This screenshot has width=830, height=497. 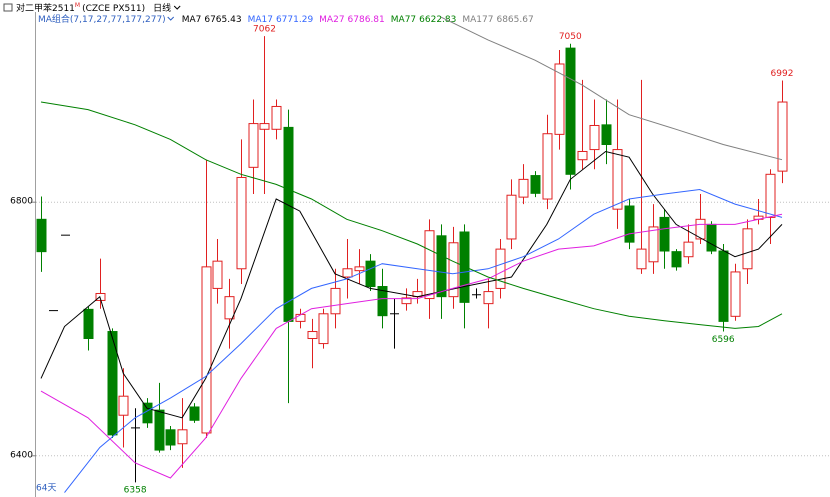 I want to click on low-label: 6358, so click(x=135, y=491).